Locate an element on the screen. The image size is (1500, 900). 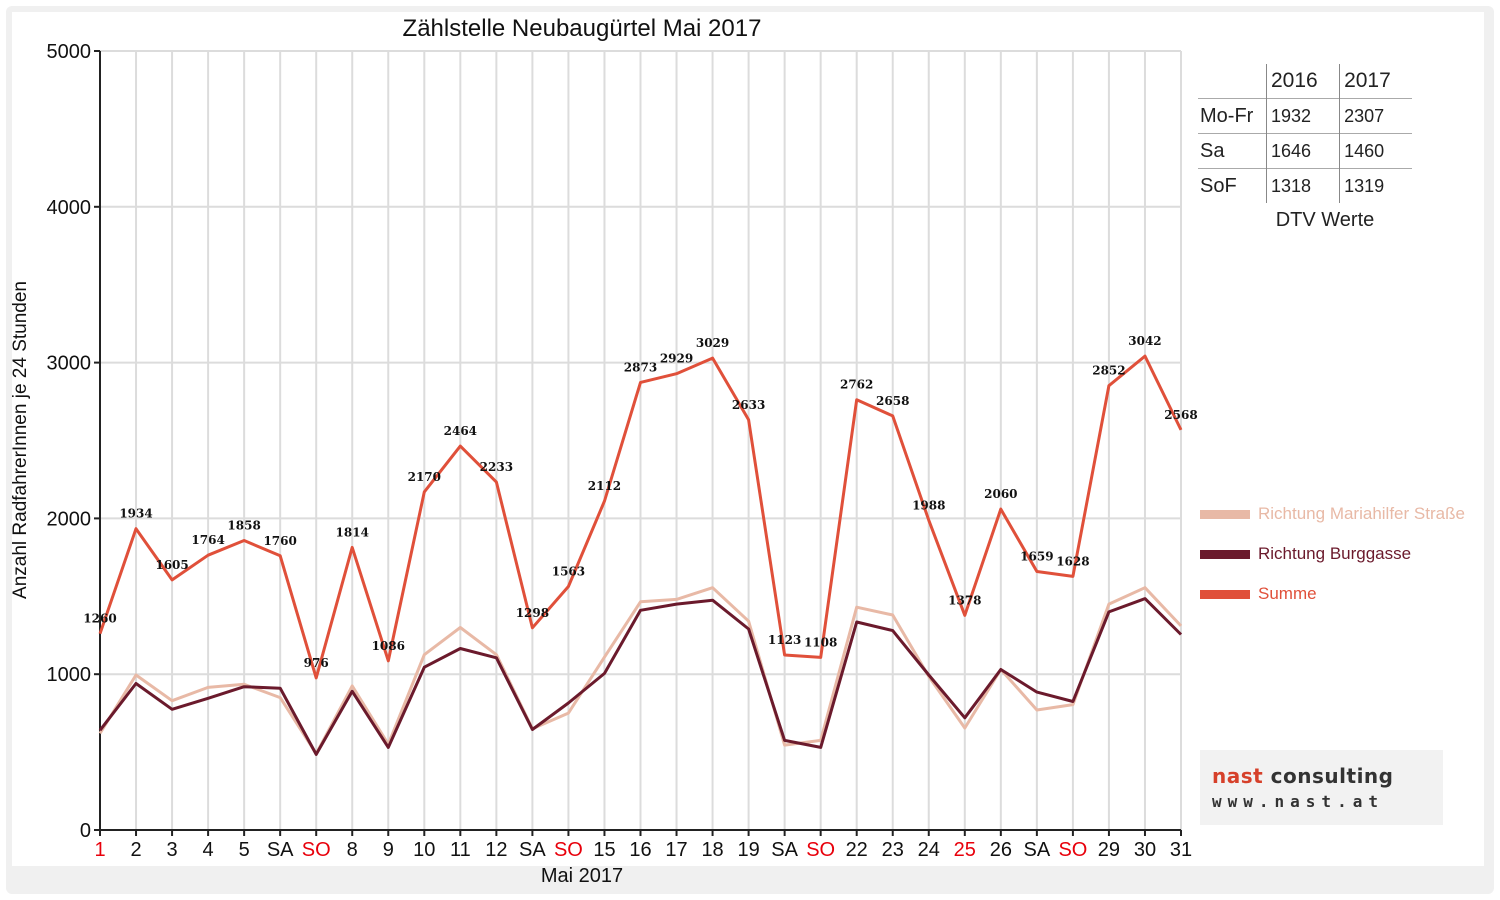
dtv-row-mo-fr: Mo-Fr 1932 2307 is located at coordinates (1305, 116).